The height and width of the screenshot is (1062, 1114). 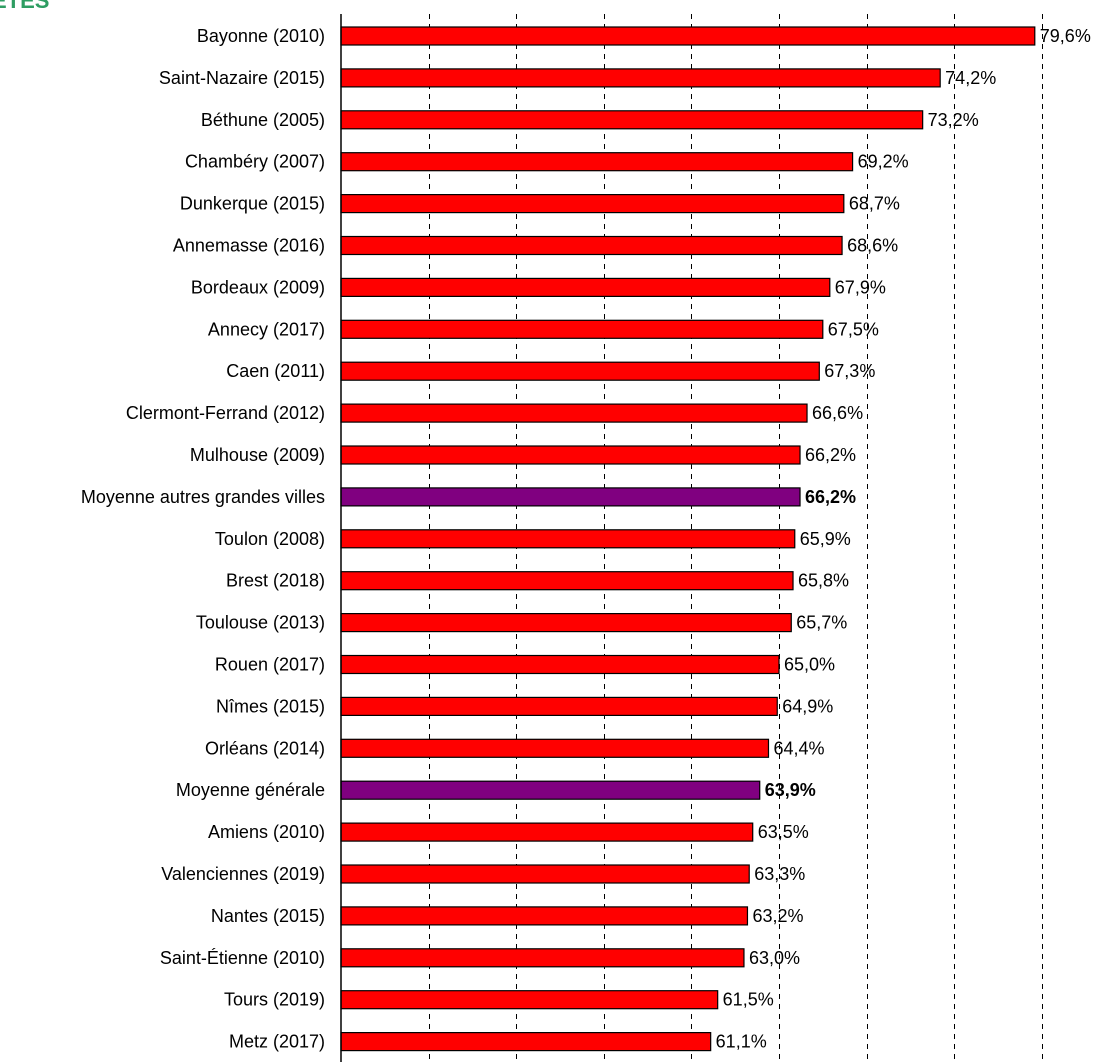 I want to click on value-label: 63,2%, so click(x=777, y=916).